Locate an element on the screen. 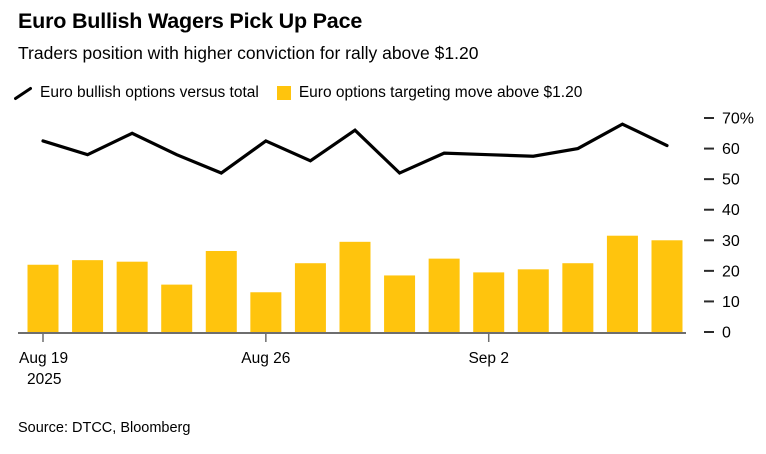 The width and height of the screenshot is (766, 454). y-axis-label: 0 is located at coordinates (726, 333).